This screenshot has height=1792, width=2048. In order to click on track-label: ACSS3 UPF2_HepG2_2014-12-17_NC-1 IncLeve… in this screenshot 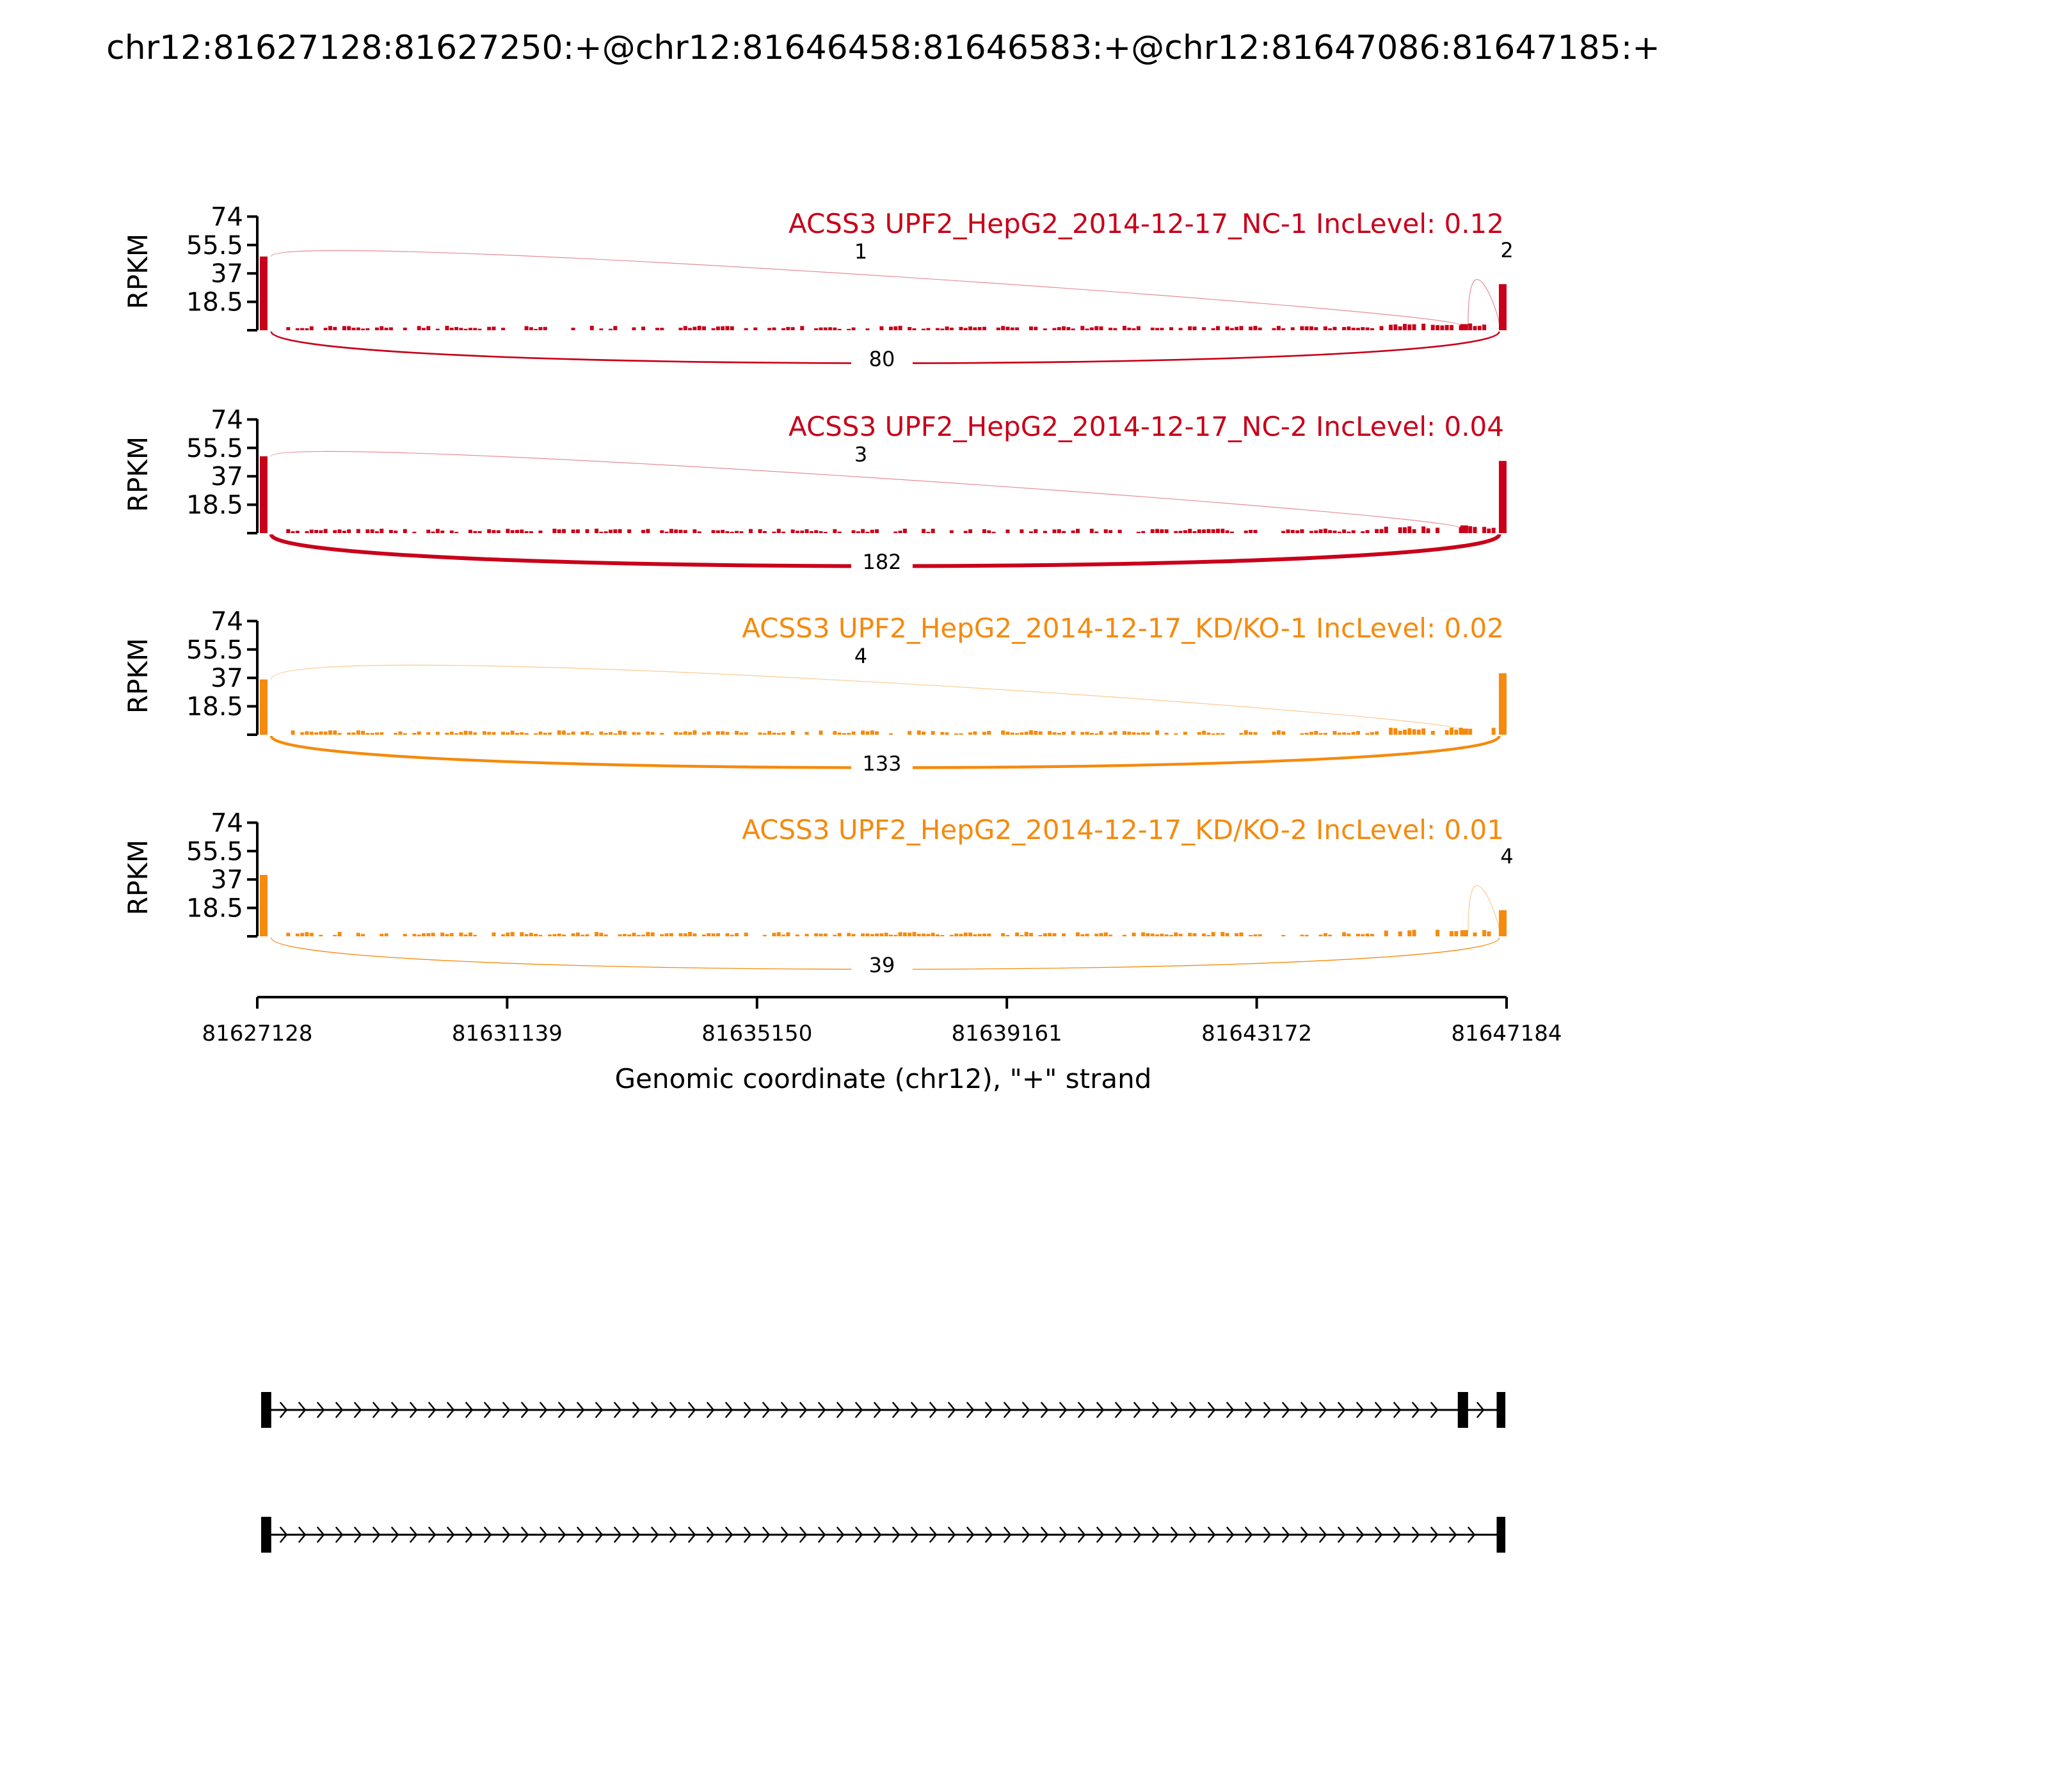, I will do `click(1146, 223)`.